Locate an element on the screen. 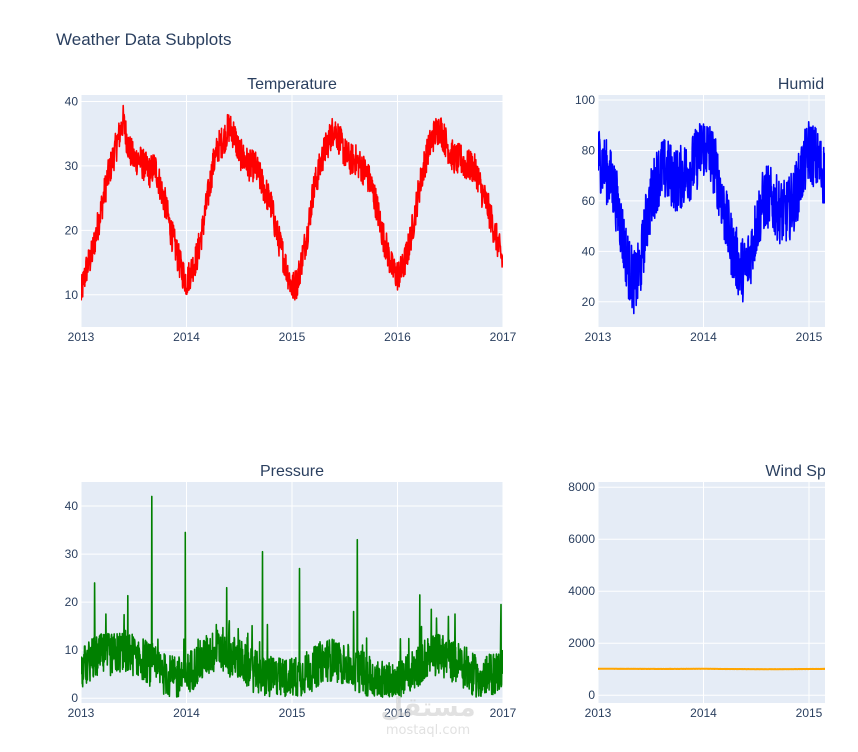 The height and width of the screenshot is (752, 858). watermark-logo: مستقل is located at coordinates (427, 708).